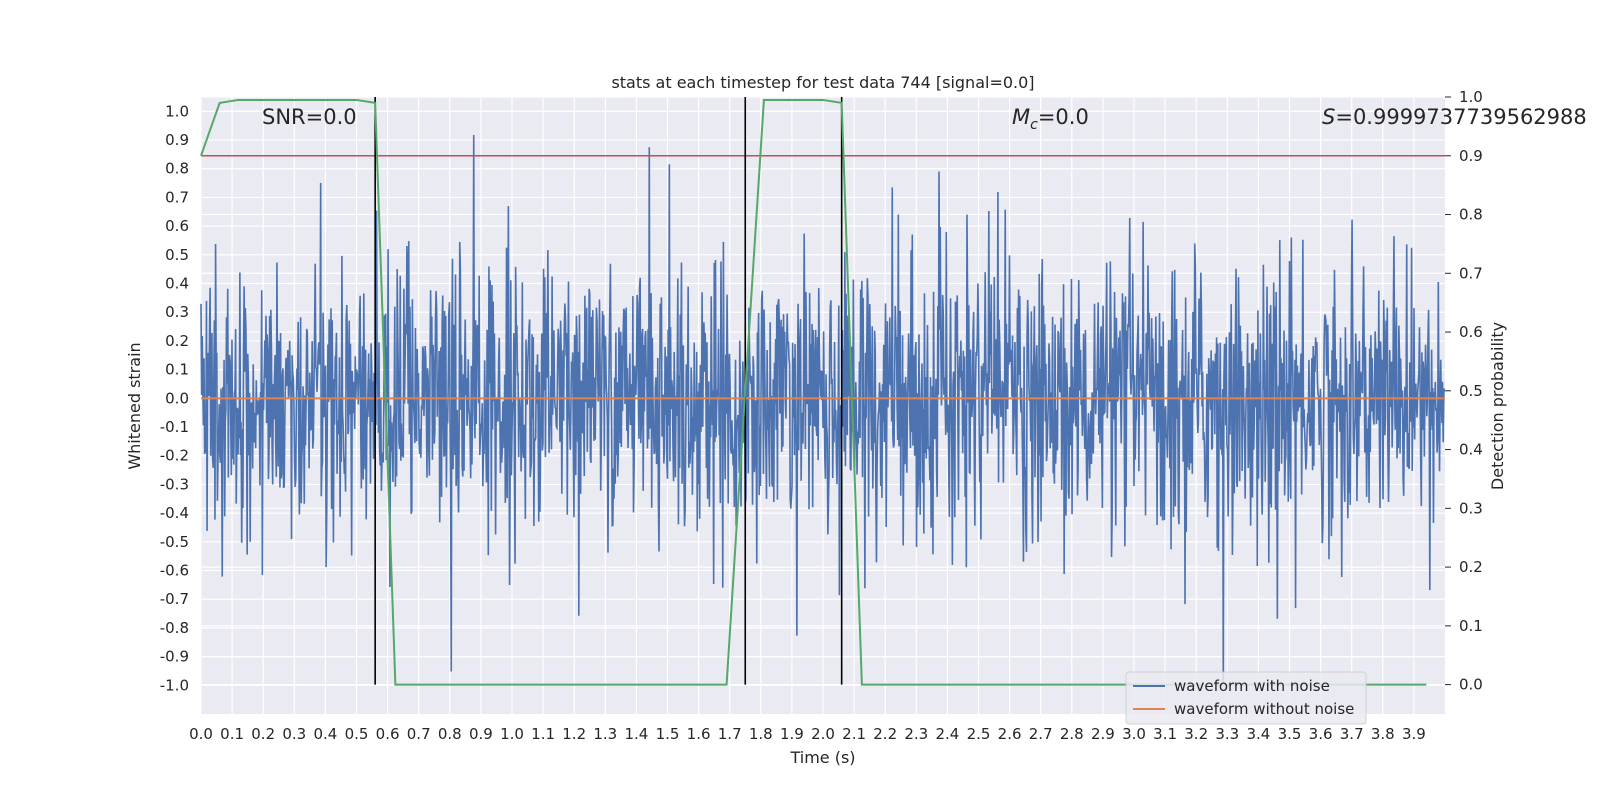 The height and width of the screenshot is (800, 1600). What do you see at coordinates (177, 226) in the screenshot?
I see `y-tick-label-left: 0.6` at bounding box center [177, 226].